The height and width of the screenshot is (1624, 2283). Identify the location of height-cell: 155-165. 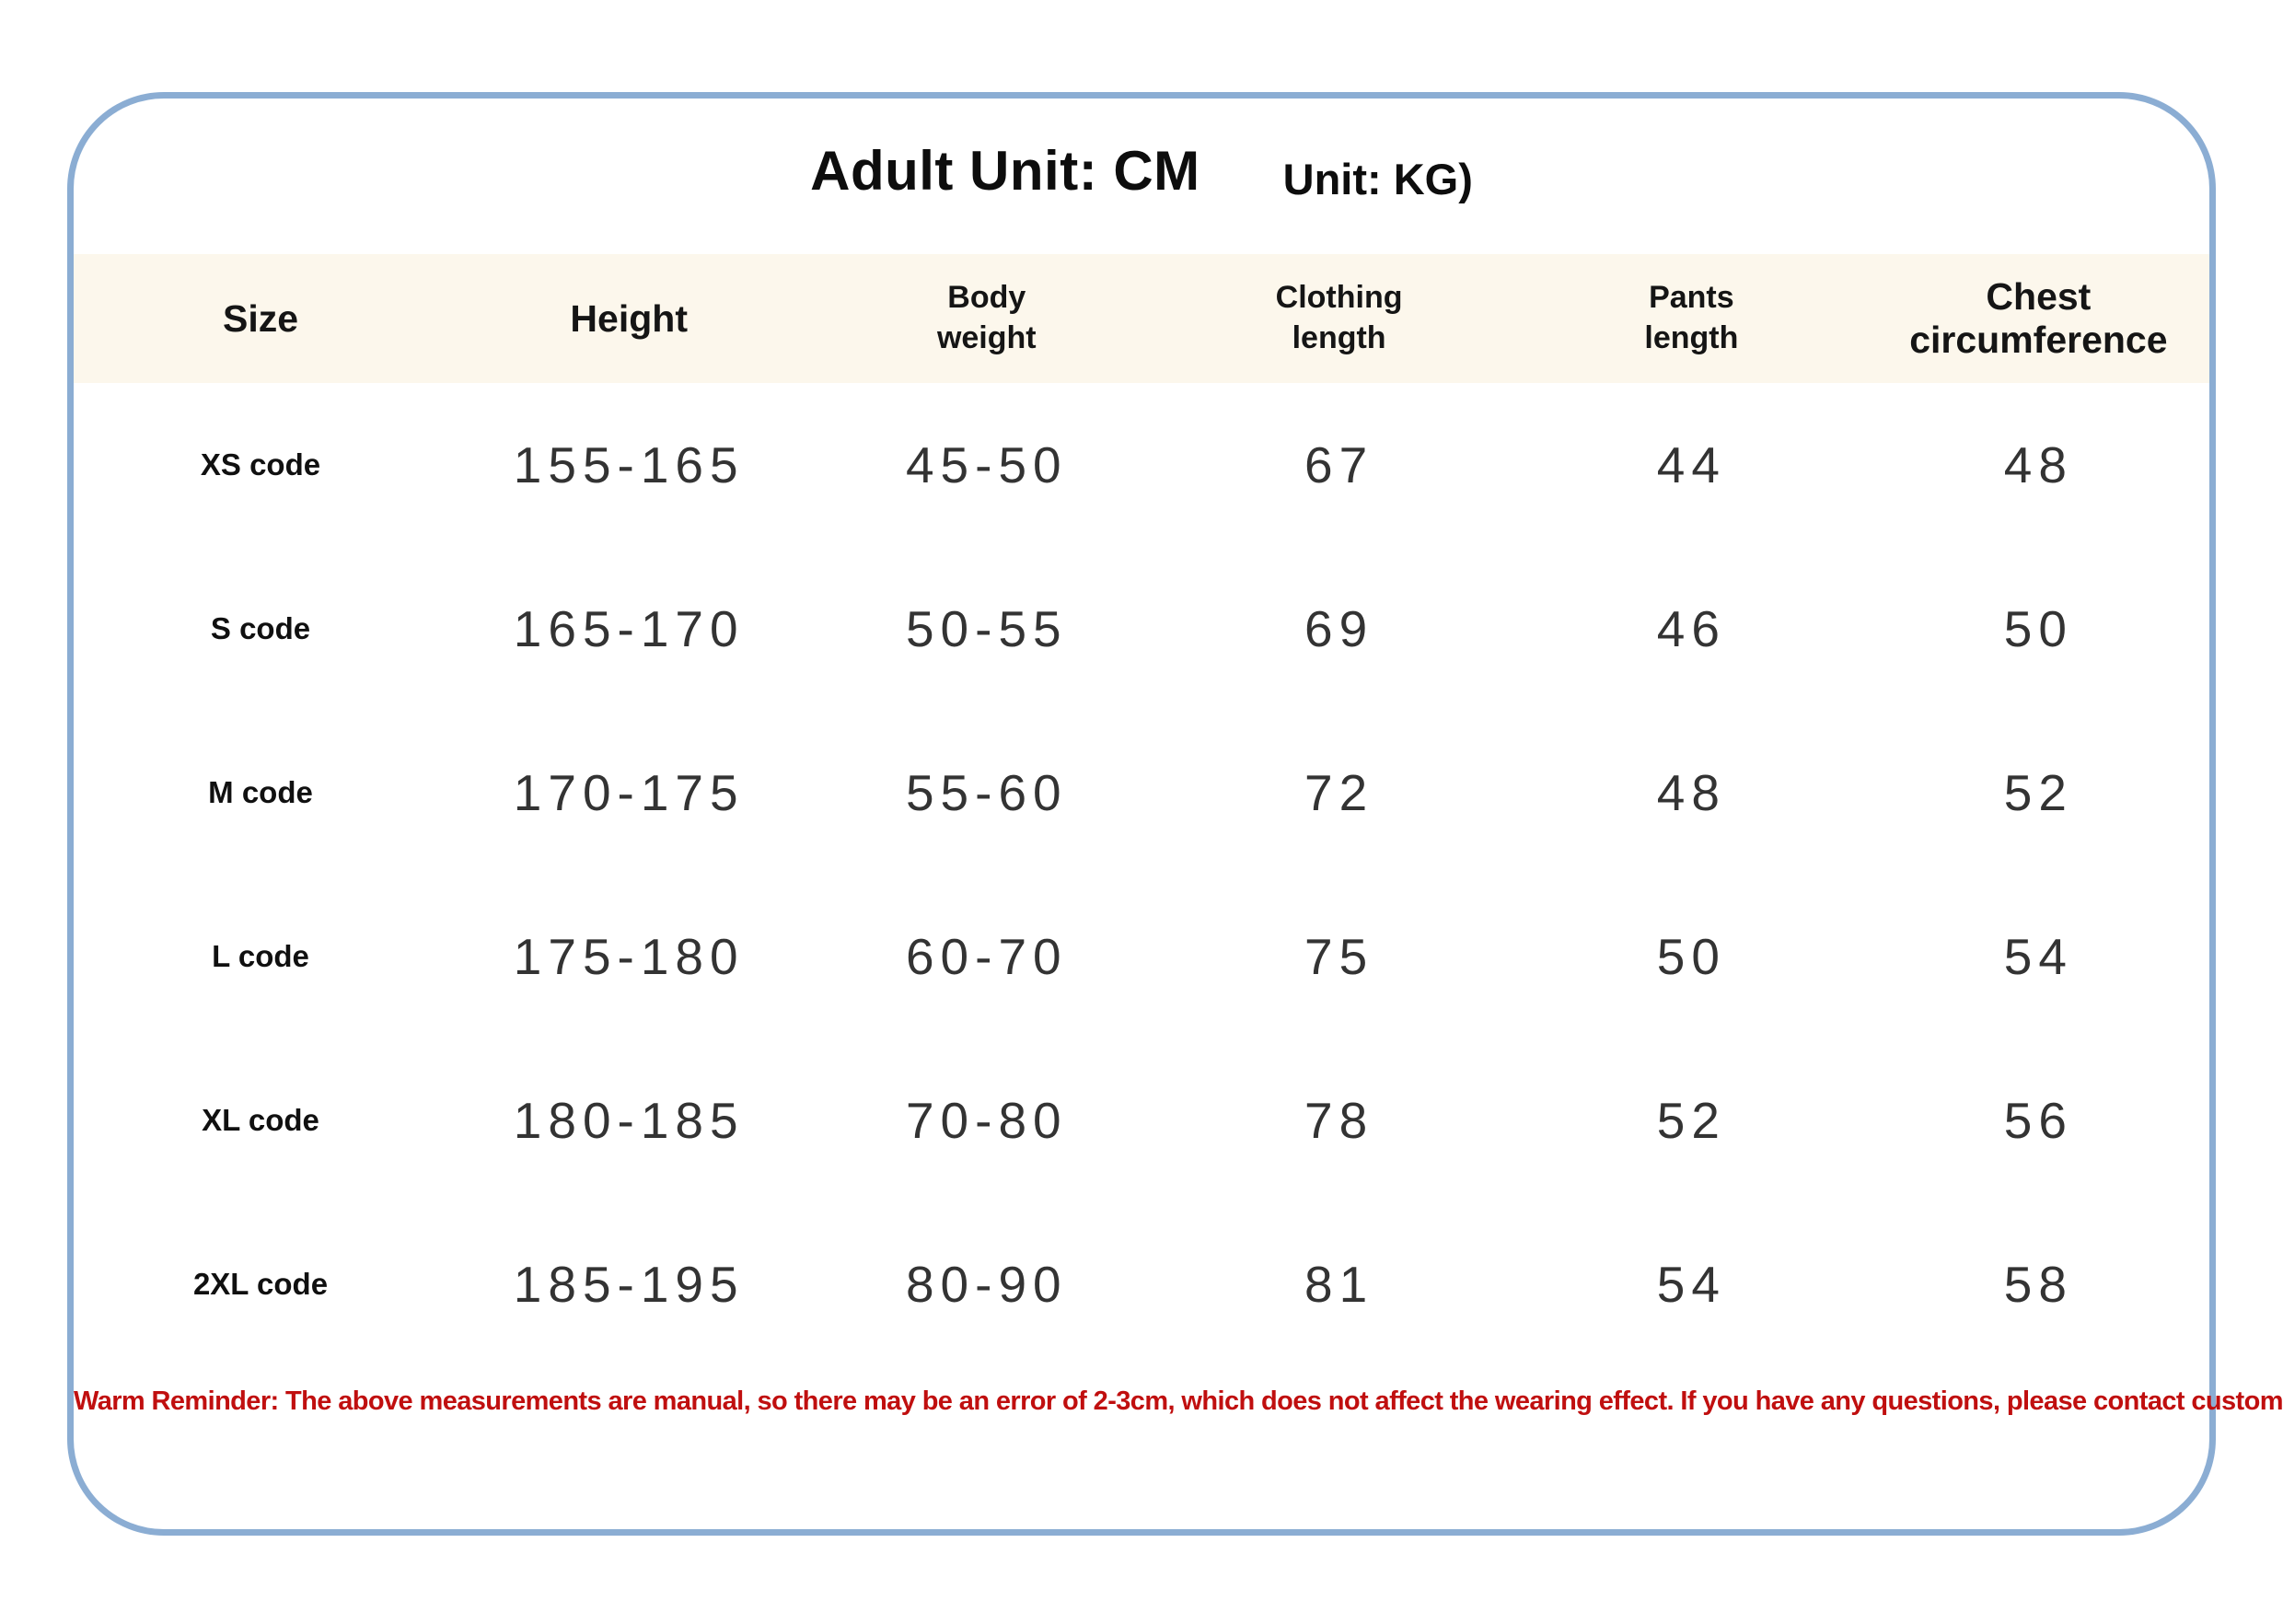
(629, 464).